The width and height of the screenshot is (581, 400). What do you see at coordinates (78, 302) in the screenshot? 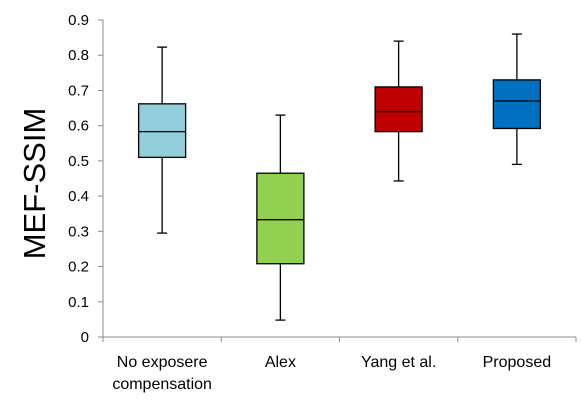
I see `y-tick-label: 0.1` at bounding box center [78, 302].